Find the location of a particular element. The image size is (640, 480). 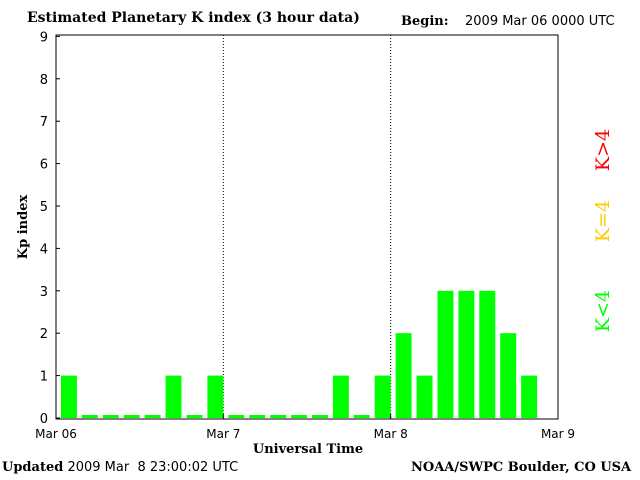

y-tick-label: 9 is located at coordinates (44, 37).